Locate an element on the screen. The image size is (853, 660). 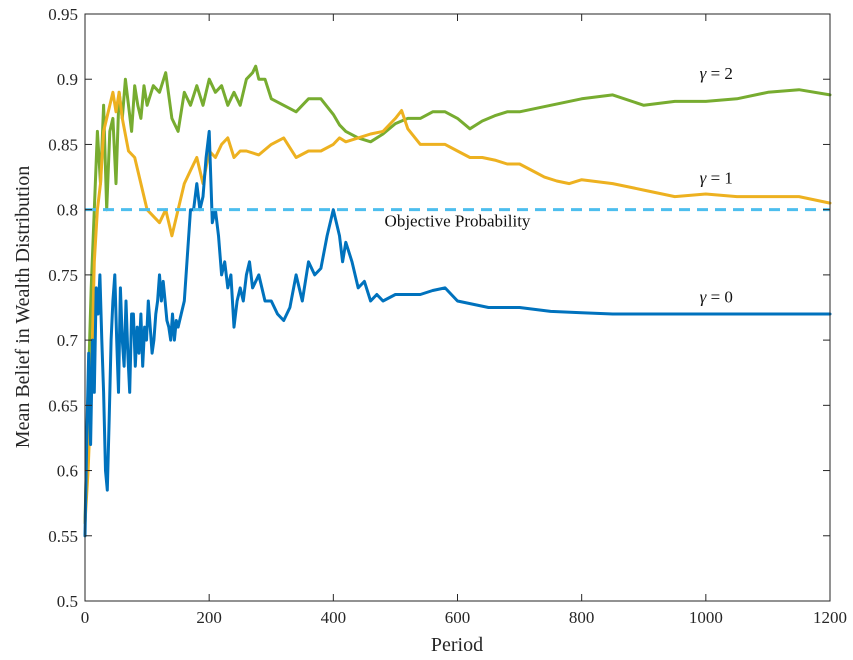
annotation-layer: γ = 2 γ = 1 γ = 0 Objective Probability is located at coordinates (559, 185).